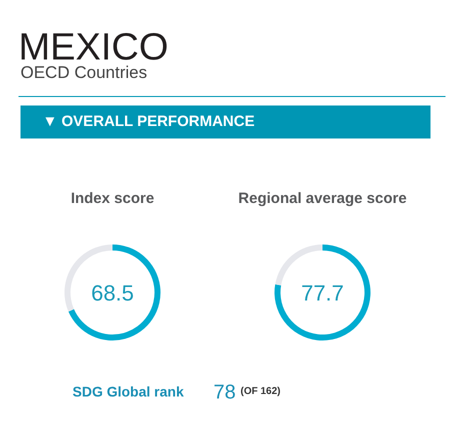 This screenshot has height=435, width=459. What do you see at coordinates (225, 393) in the screenshot?
I see `text: 78` at bounding box center [225, 393].